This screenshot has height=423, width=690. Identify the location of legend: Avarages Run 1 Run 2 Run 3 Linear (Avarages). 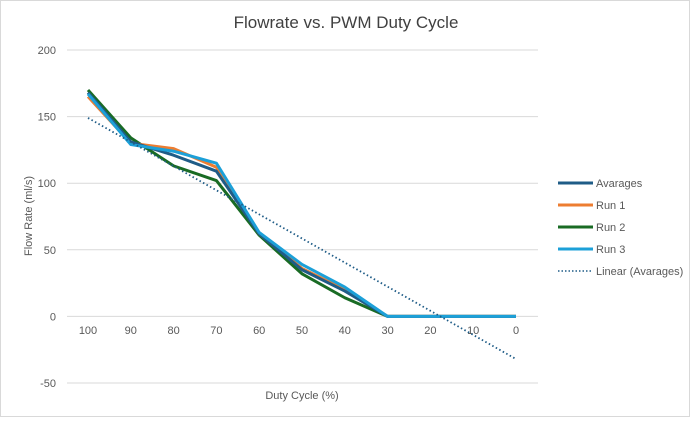
(620, 228).